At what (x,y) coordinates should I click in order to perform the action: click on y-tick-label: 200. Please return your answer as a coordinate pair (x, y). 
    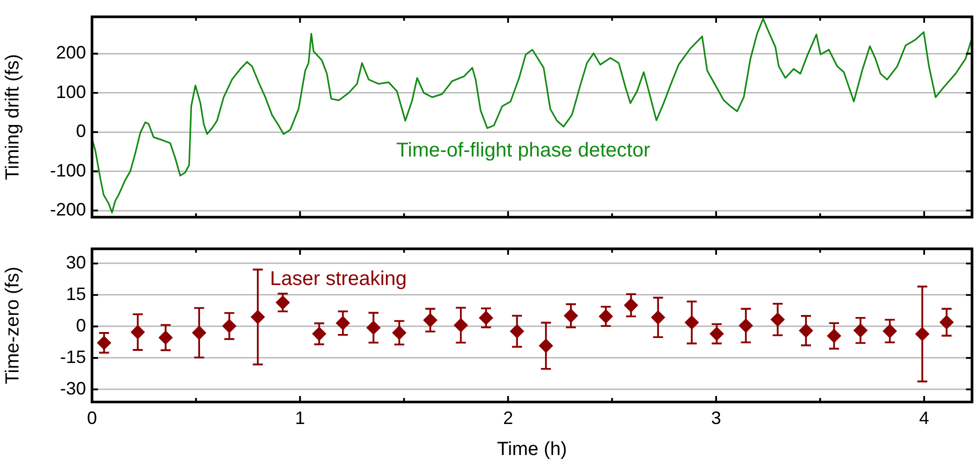
    Looking at the image, I should click on (71, 52).